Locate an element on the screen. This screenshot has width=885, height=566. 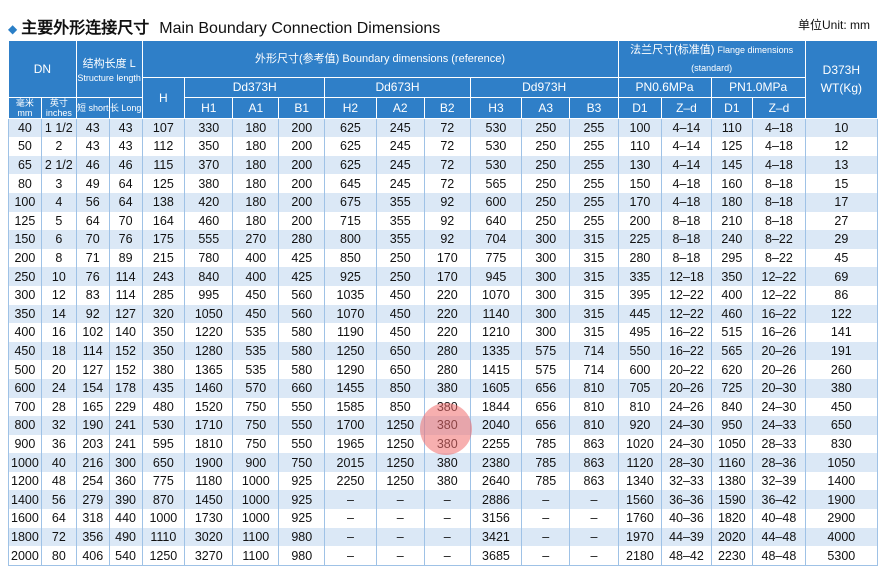
table-cell: 80 is located at coordinates (58, 556).